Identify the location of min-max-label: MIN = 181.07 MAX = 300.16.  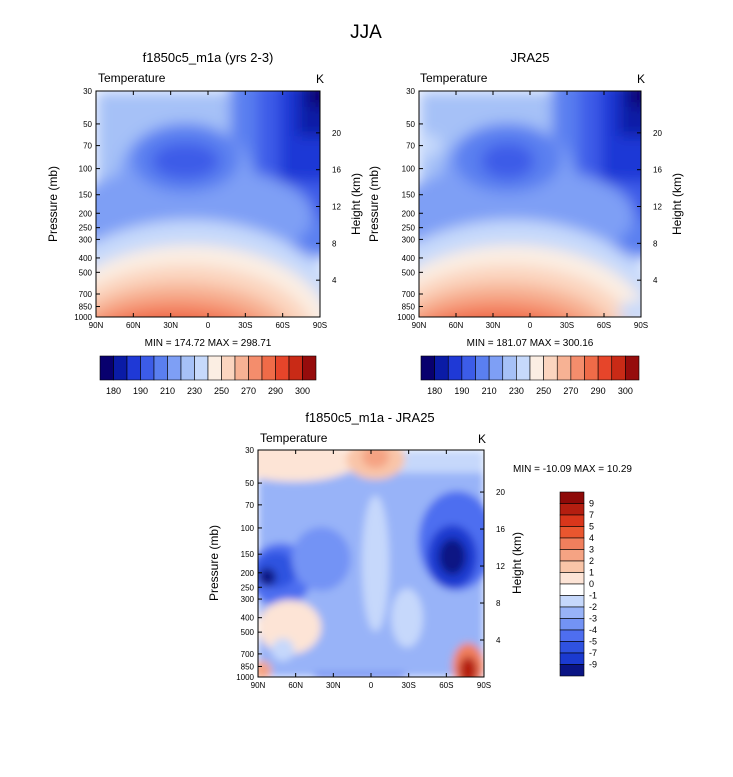
(530, 343).